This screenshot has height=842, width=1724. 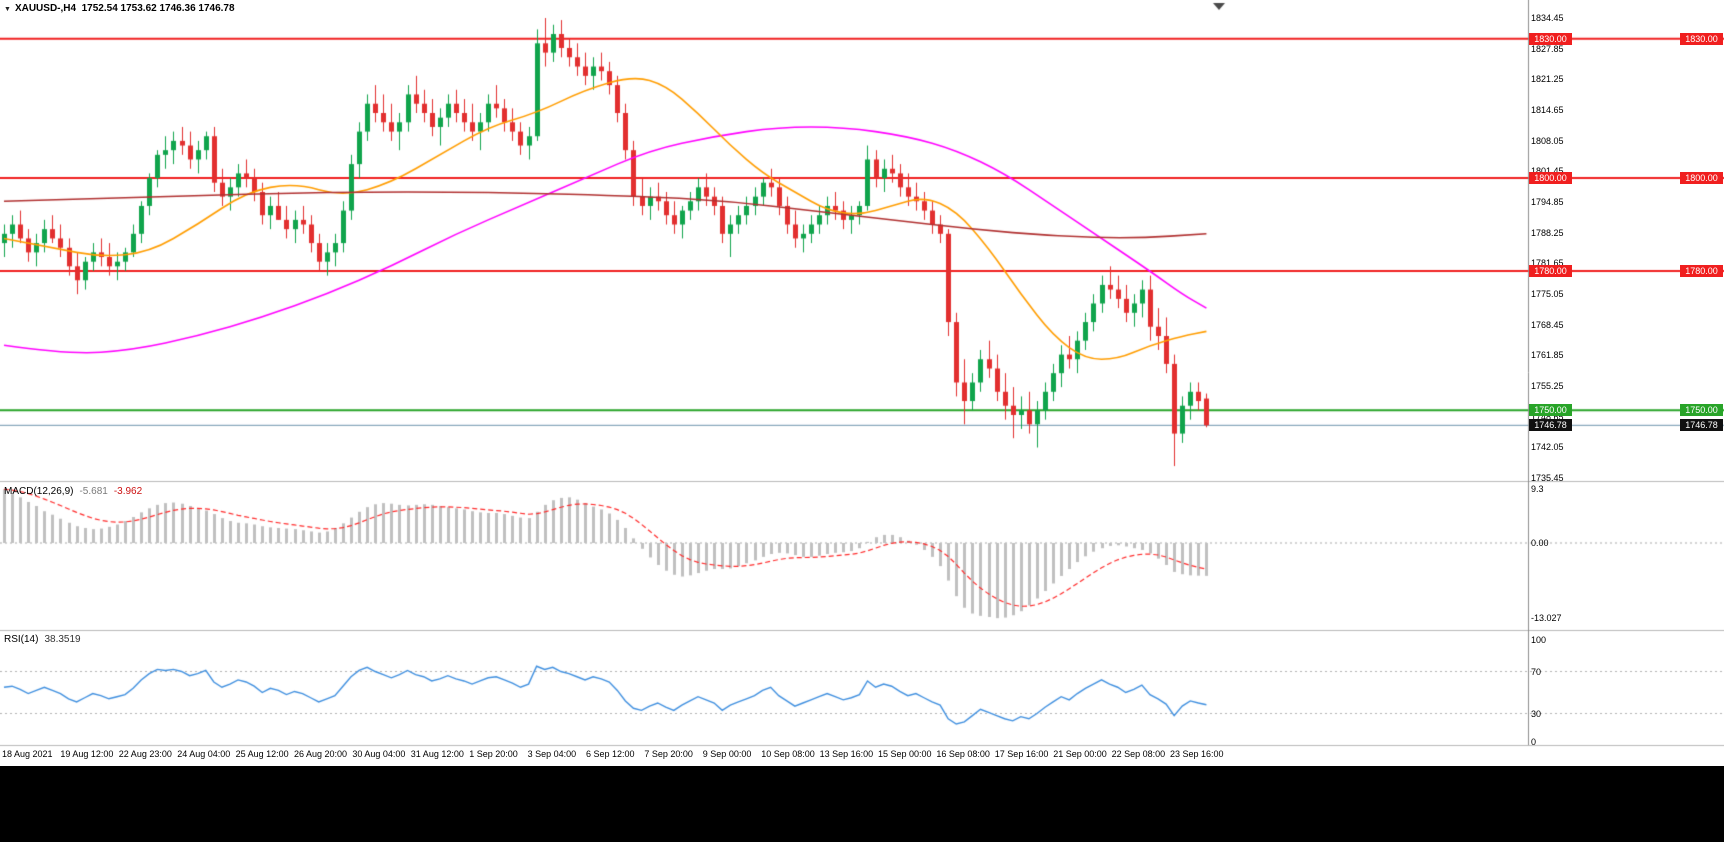 What do you see at coordinates (45, 8) in the screenshot?
I see `symbol-period-label: XAUUSD-,H4` at bounding box center [45, 8].